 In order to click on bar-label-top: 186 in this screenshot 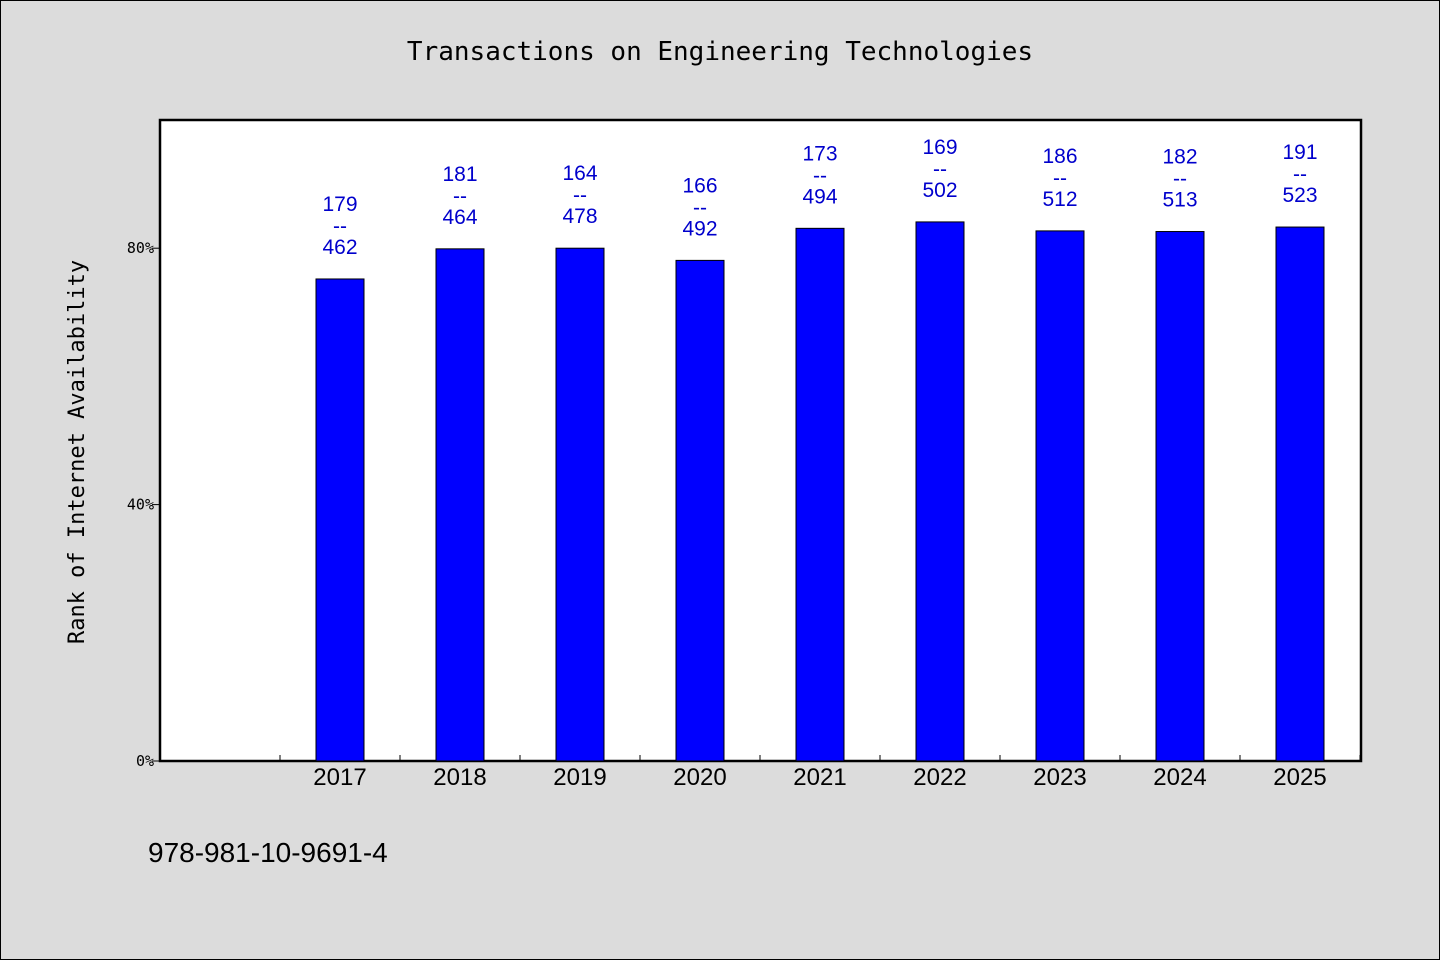, I will do `click(1059, 156)`.